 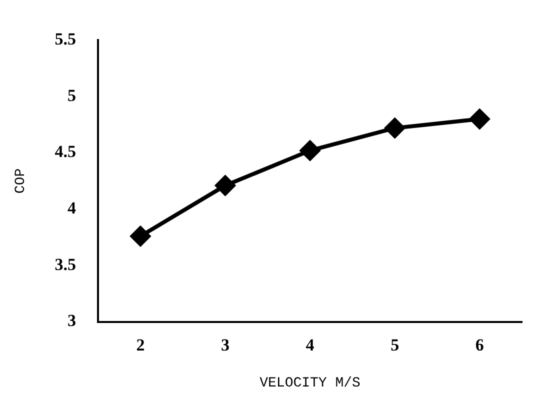 I want to click on x-tick-label: 6, so click(x=479, y=344).